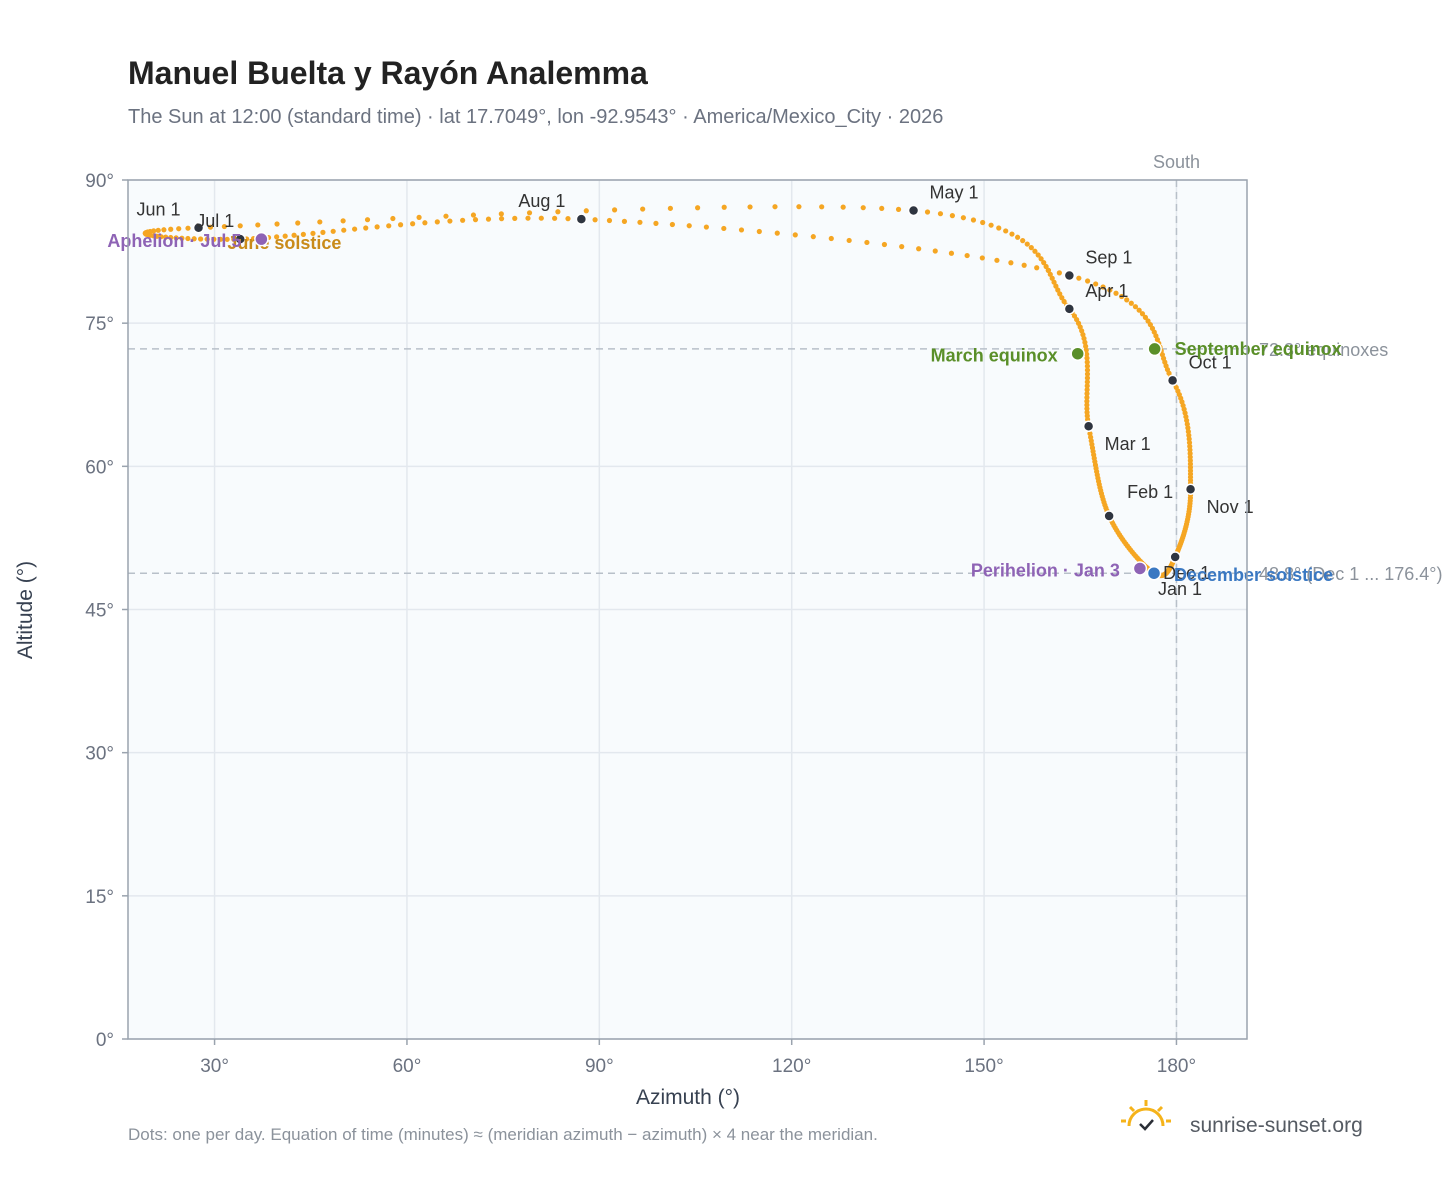 Image resolution: width=1448 pixels, height=1188 pixels. What do you see at coordinates (25, 610) in the screenshot?
I see `y-axis-label: Altitude (°)` at bounding box center [25, 610].